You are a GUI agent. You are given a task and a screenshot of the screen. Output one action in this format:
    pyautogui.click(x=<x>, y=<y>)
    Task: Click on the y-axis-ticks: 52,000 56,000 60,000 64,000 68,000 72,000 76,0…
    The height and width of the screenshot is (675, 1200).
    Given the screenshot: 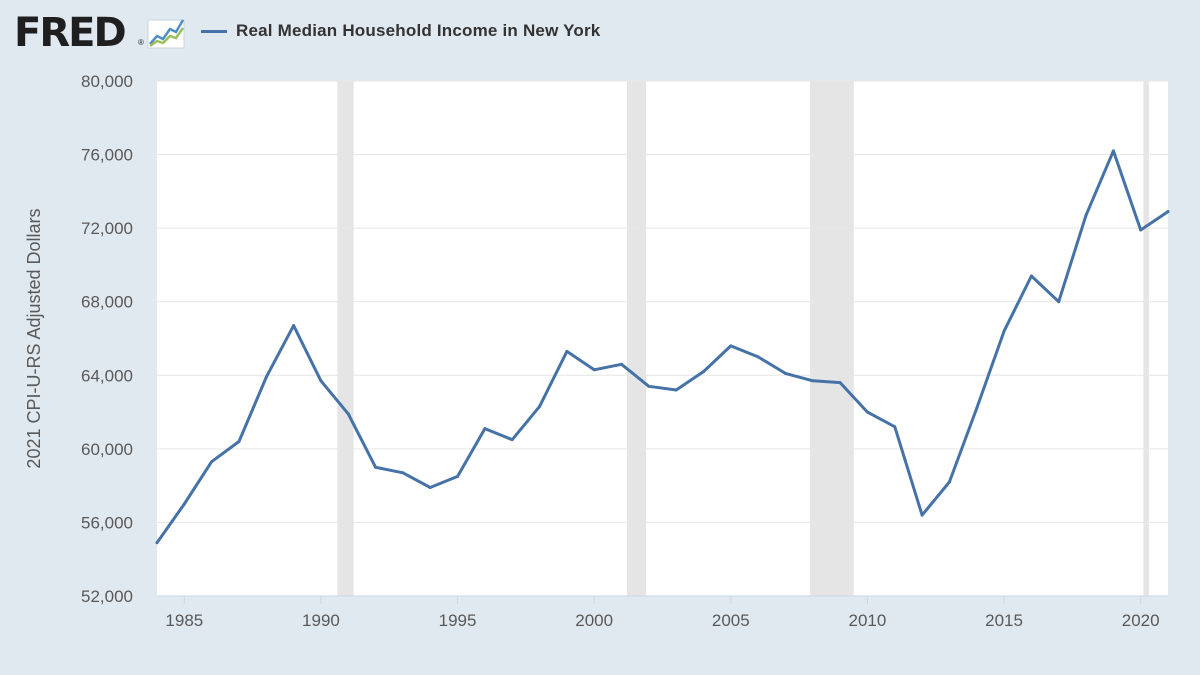 What is the action you would take?
    pyautogui.click(x=107, y=339)
    